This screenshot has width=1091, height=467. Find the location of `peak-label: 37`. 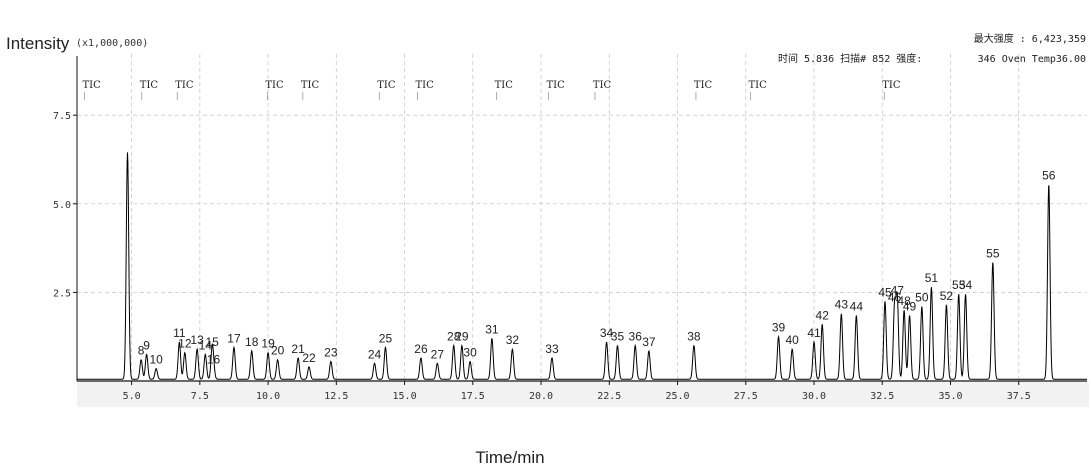

peak-label: 37 is located at coordinates (649, 342).